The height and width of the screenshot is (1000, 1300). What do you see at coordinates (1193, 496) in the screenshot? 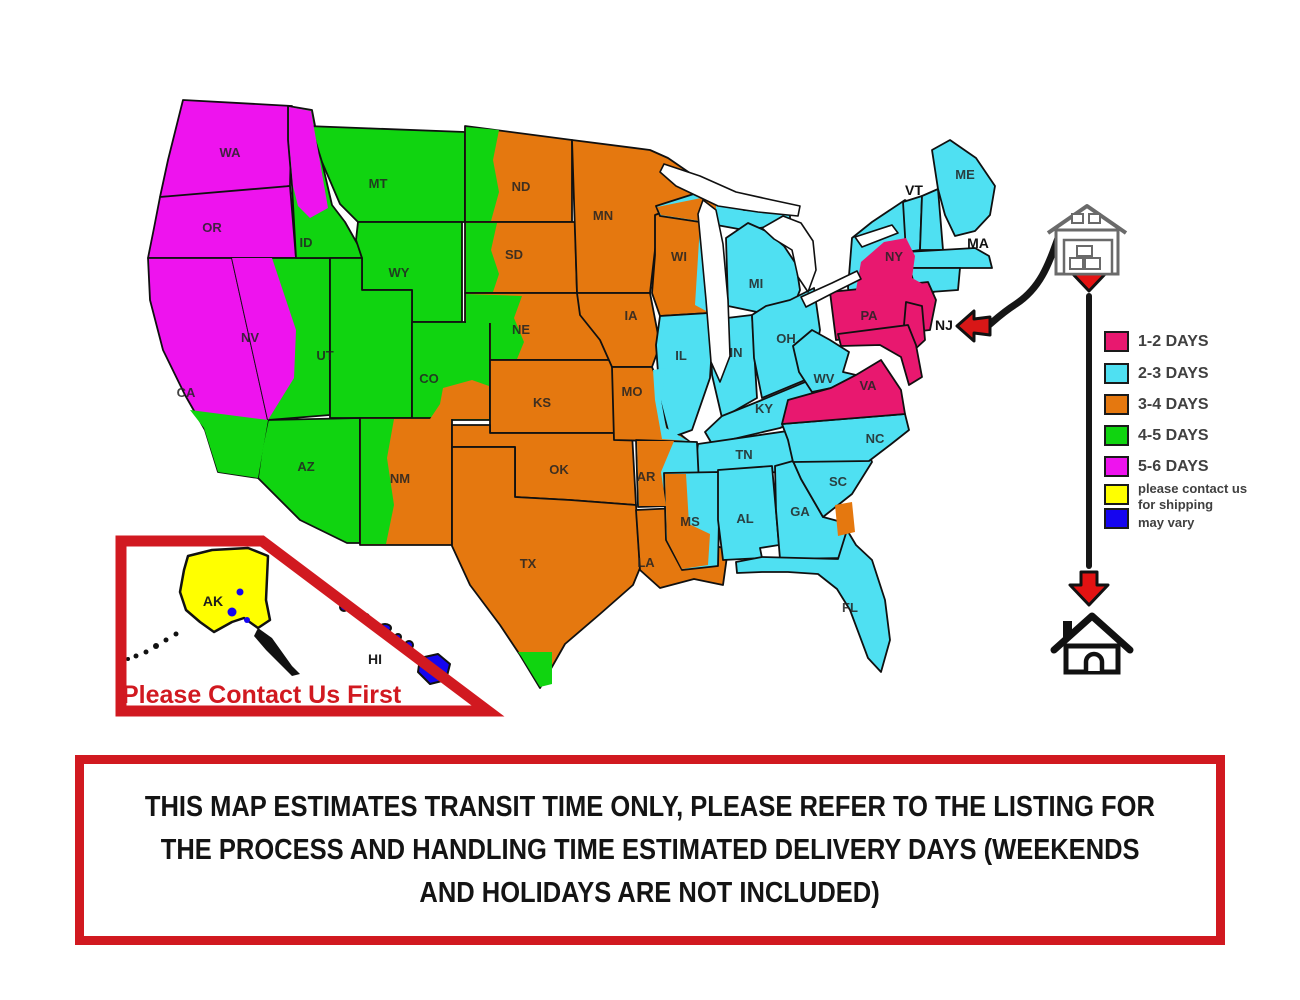
I see `legend-label-contact: please contact us for shipping` at bounding box center [1193, 496].